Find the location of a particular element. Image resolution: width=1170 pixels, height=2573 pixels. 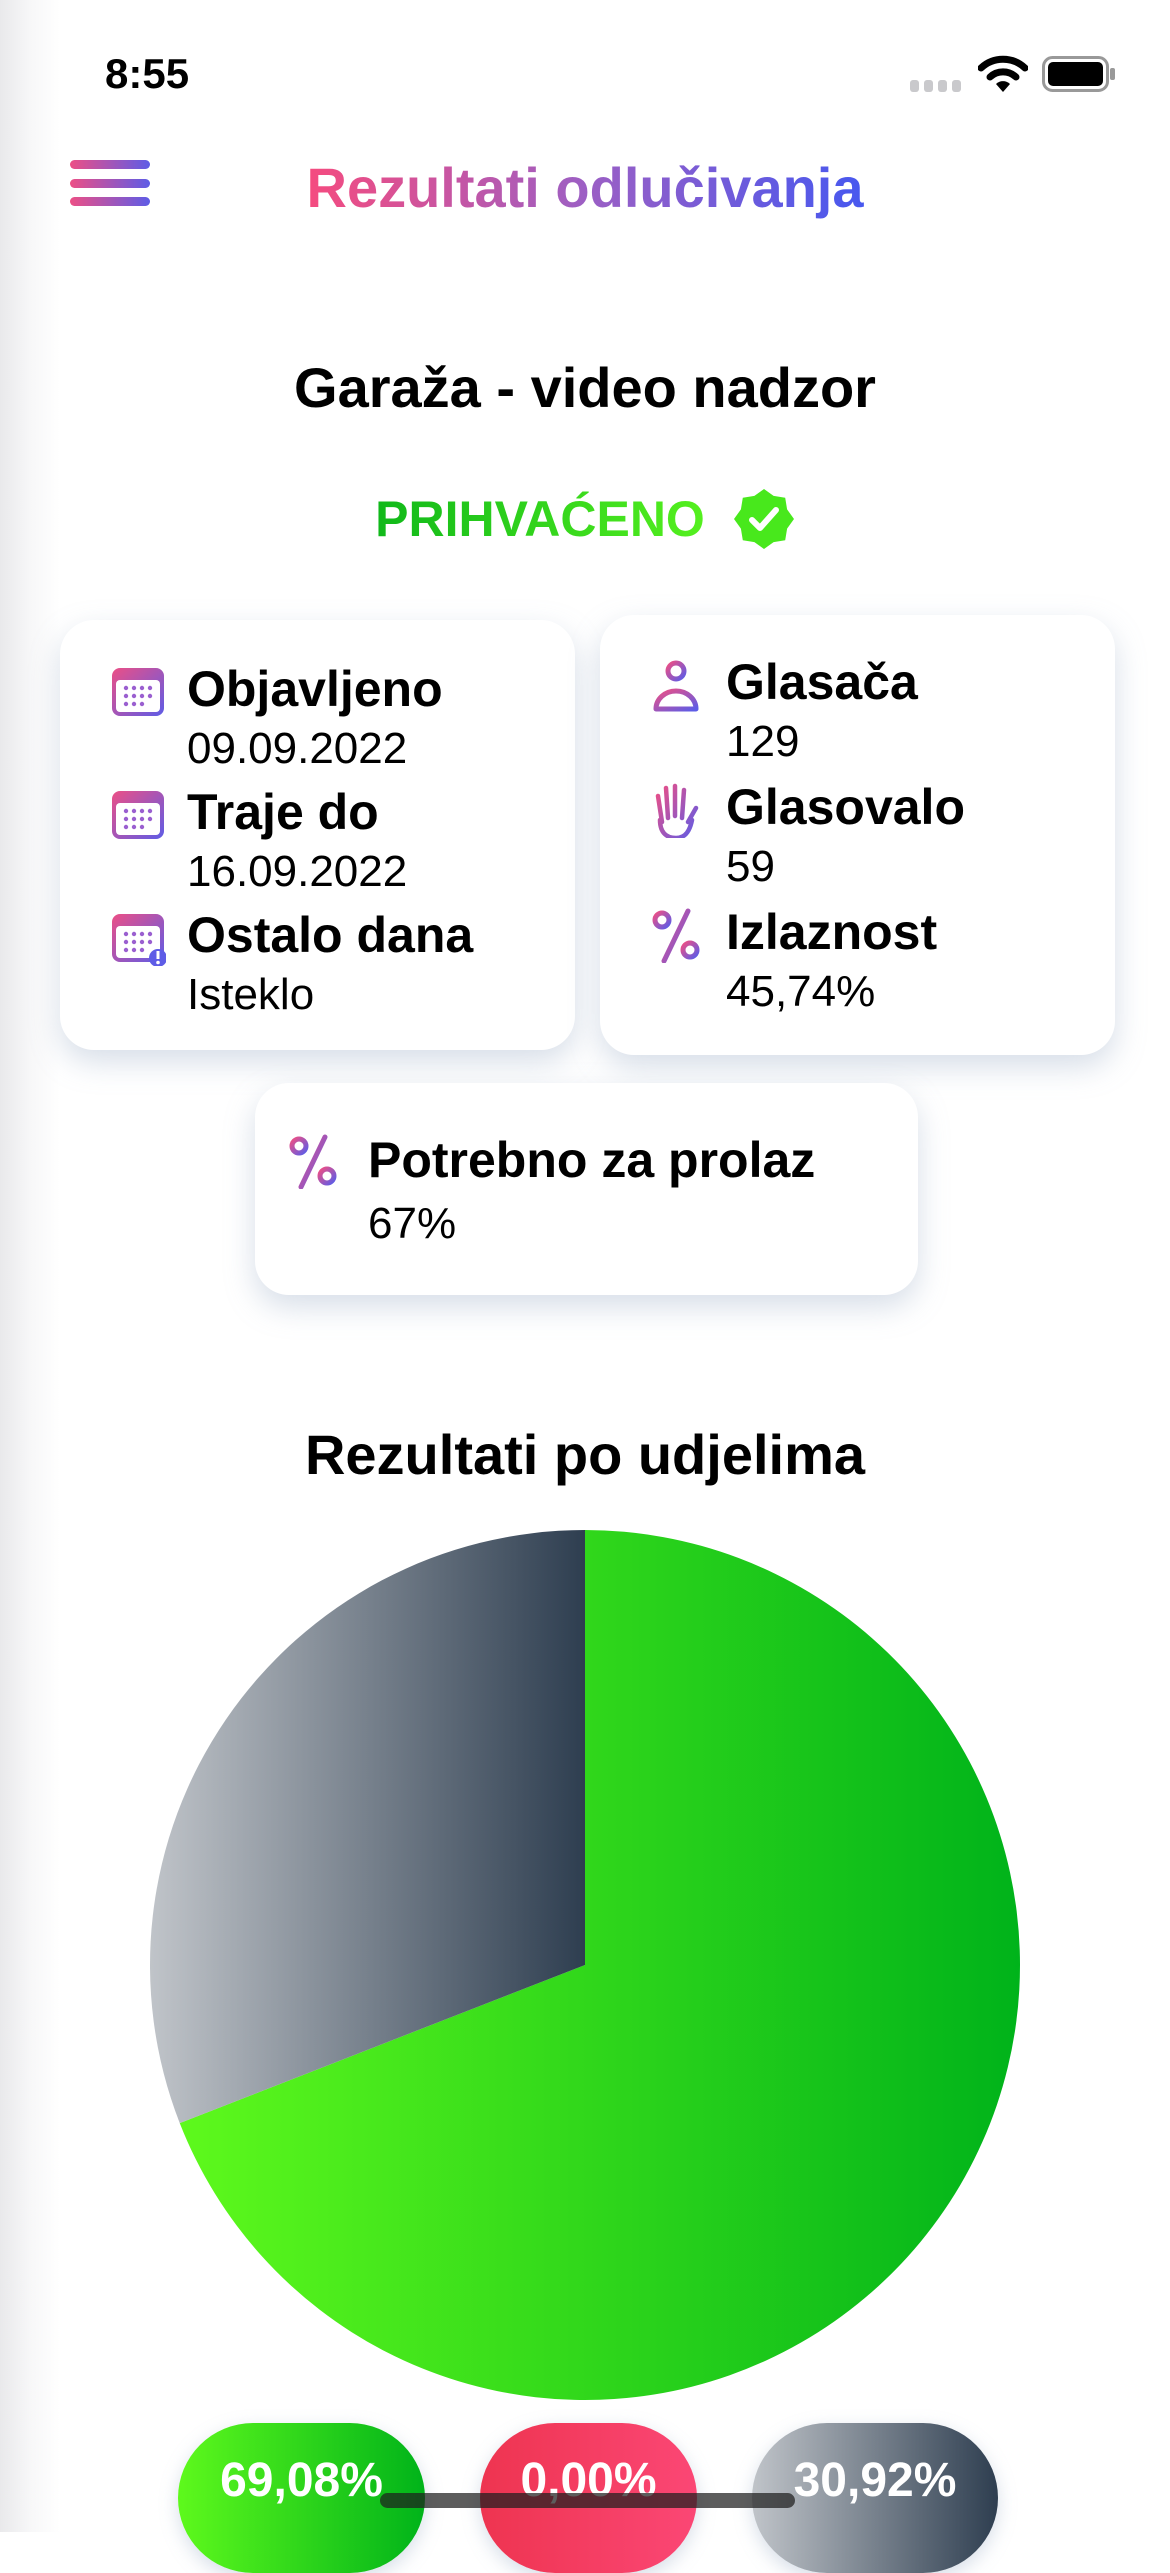

poll-status: PRIHVAĆENO is located at coordinates (585, 519).